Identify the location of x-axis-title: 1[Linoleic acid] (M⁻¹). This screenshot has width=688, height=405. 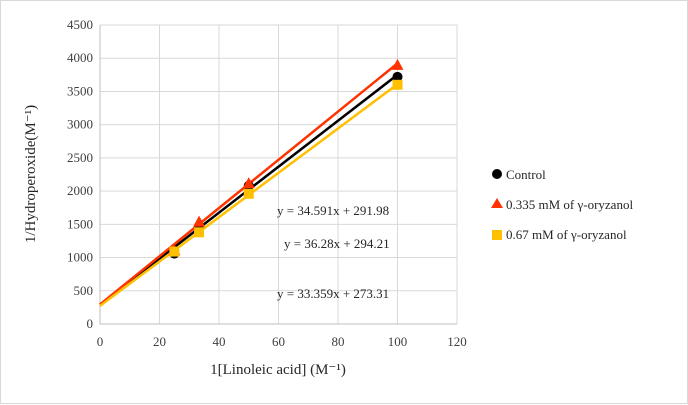
(278, 370).